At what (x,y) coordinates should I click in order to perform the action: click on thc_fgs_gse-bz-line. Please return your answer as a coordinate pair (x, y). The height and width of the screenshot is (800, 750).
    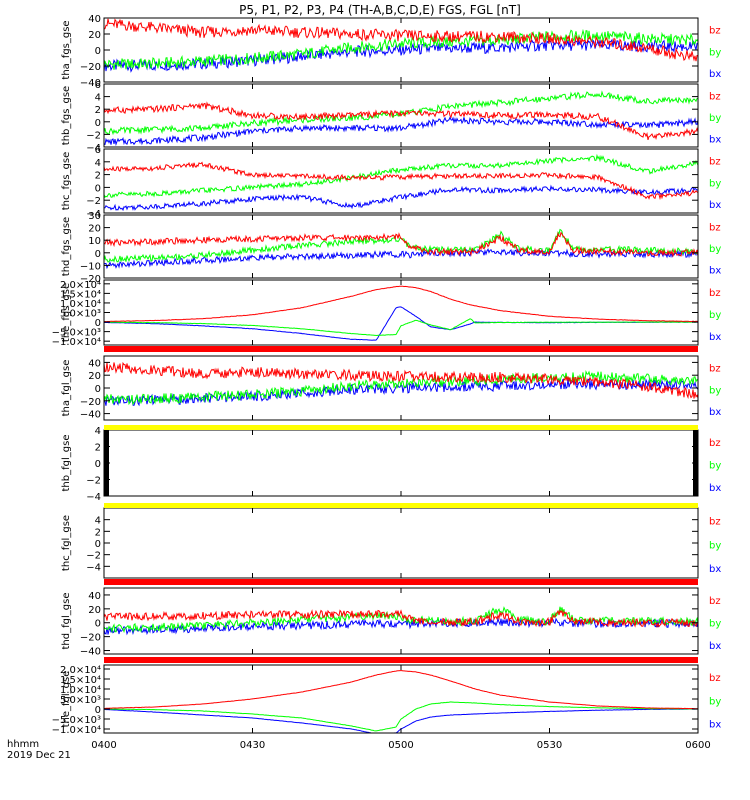
    Looking at the image, I should click on (401, 181).